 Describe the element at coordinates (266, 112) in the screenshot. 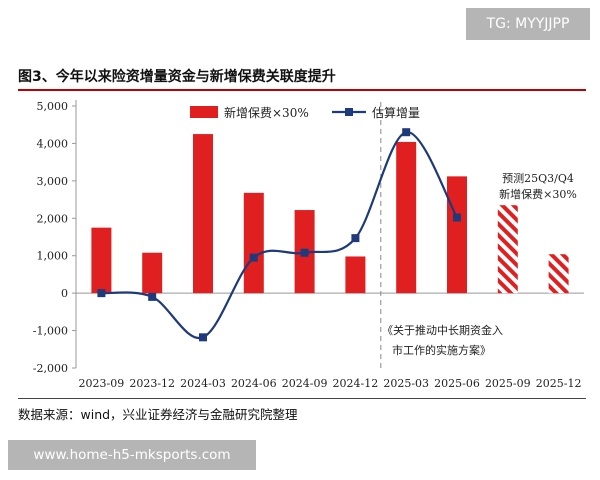

I see `legend-label-bar: 新增保费×30%` at that location.